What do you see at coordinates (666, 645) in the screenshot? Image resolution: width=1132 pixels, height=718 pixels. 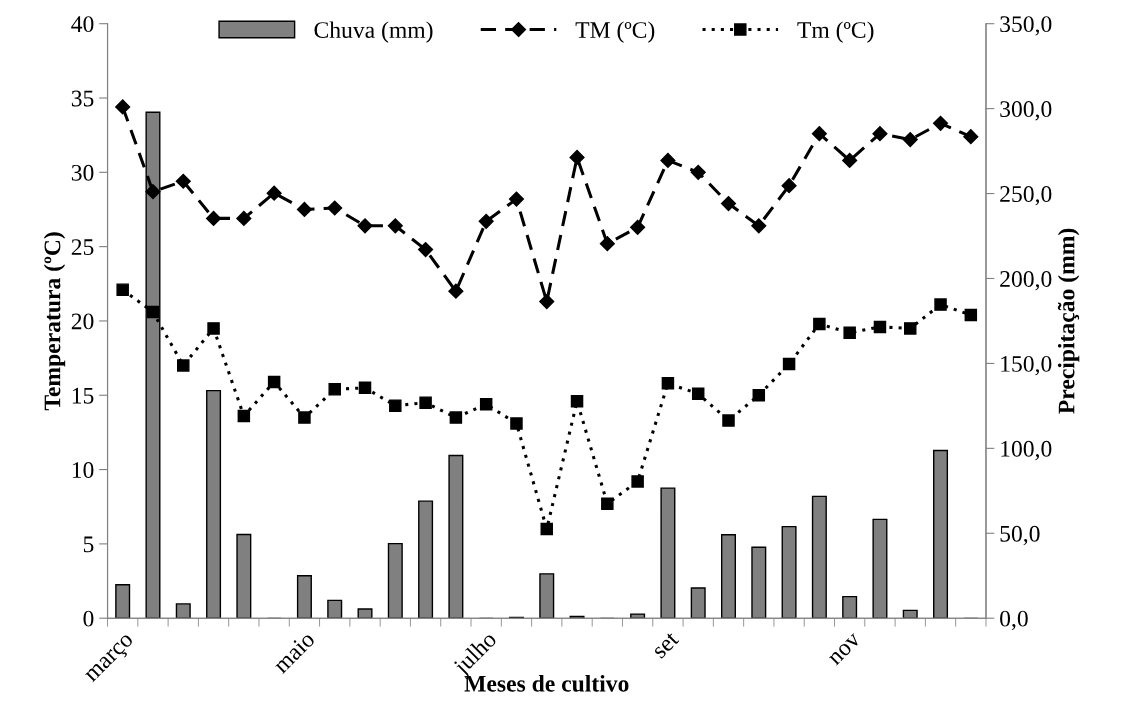 I see `x-tick-label: set` at bounding box center [666, 645].